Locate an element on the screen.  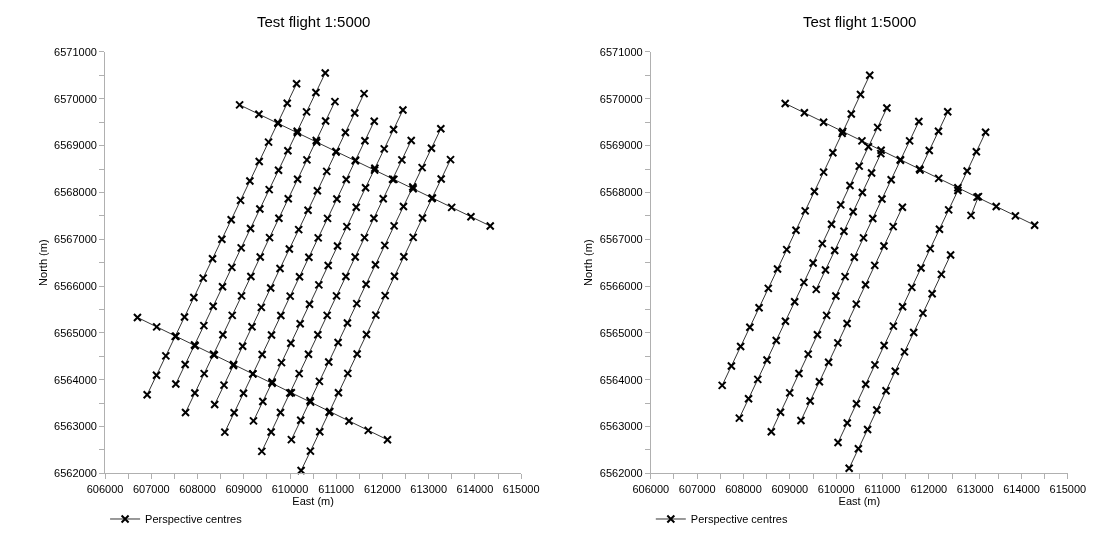
y-tick-label: 6564000 is located at coordinates (75, 379).